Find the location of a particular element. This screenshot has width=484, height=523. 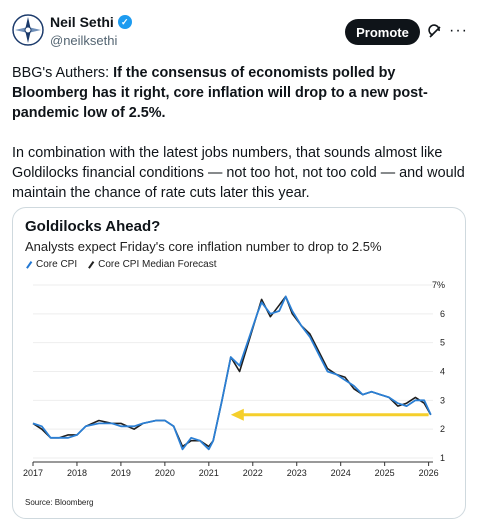

more-options-icon: ··· is located at coordinates (458, 30).